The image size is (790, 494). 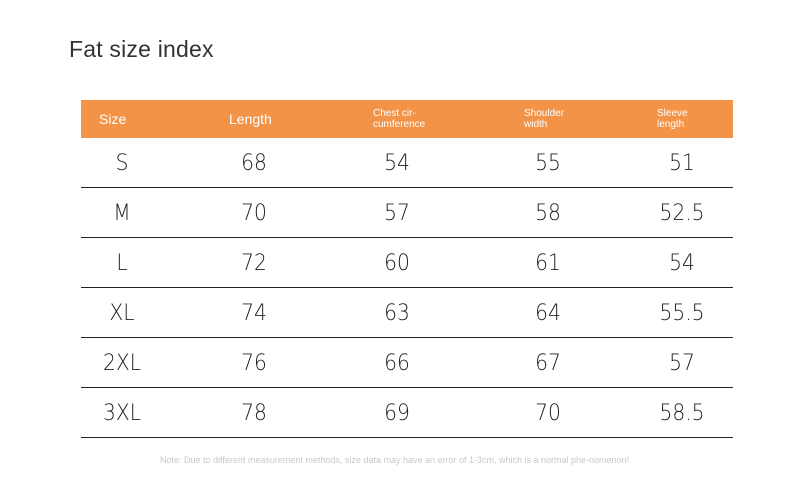 I want to click on cell-chest: 60, so click(x=397, y=263).